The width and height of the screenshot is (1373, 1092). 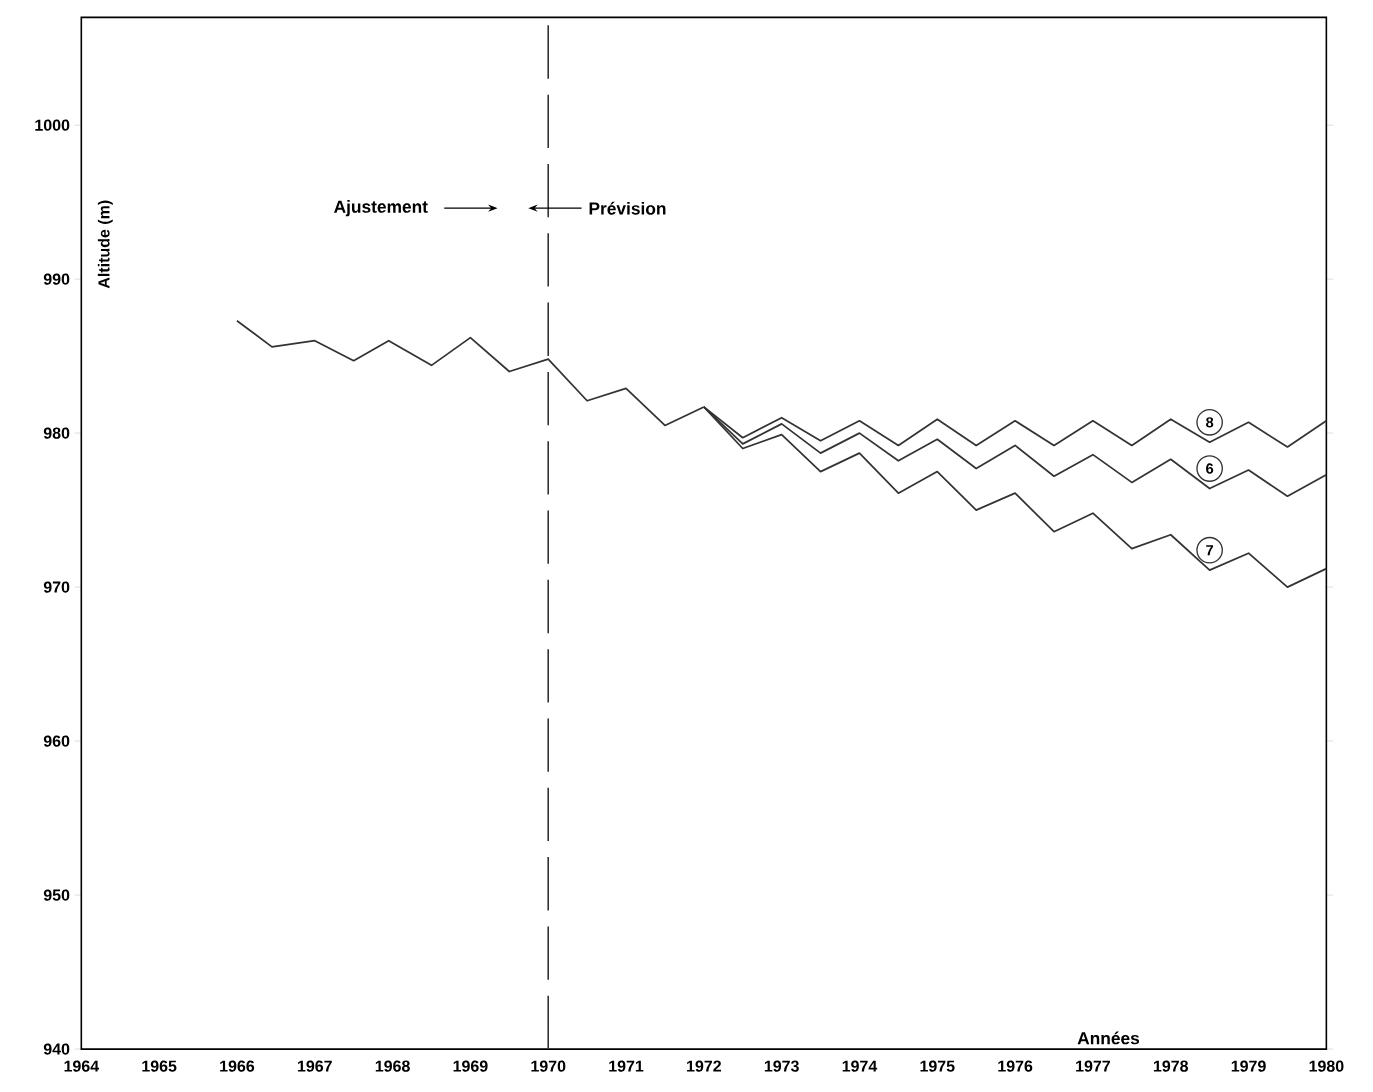 I want to click on x-tick-label: 1976, so click(x=1015, y=1066).